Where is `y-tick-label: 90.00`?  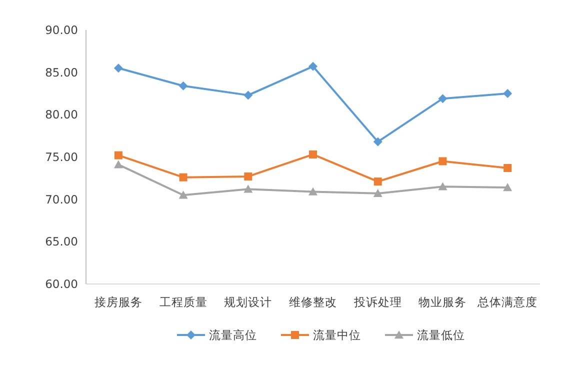
y-tick-label: 90.00 is located at coordinates (61, 30).